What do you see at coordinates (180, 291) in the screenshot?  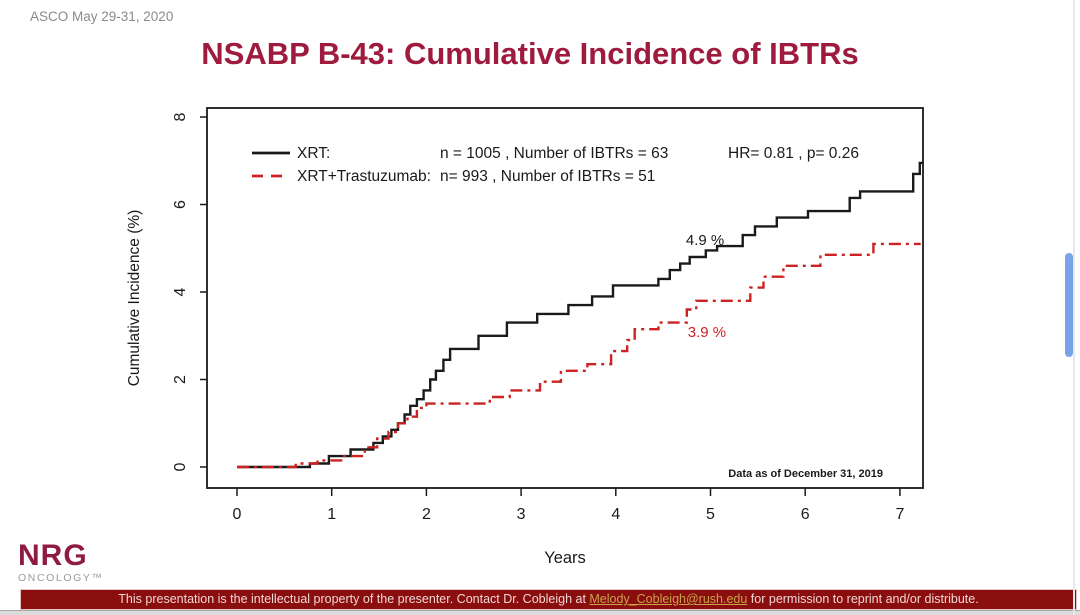 I see `y-tick-label: 4` at bounding box center [180, 291].